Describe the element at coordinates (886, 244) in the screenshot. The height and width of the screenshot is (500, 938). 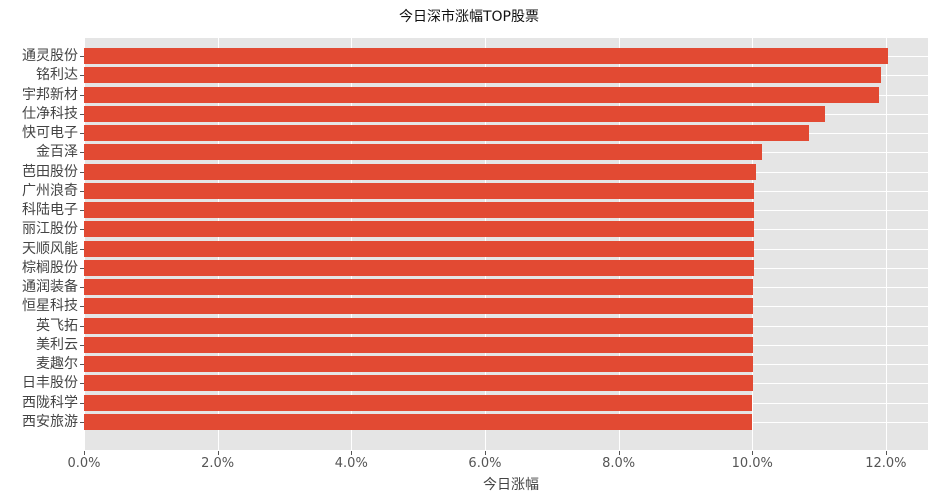
I see `x-gridline` at that location.